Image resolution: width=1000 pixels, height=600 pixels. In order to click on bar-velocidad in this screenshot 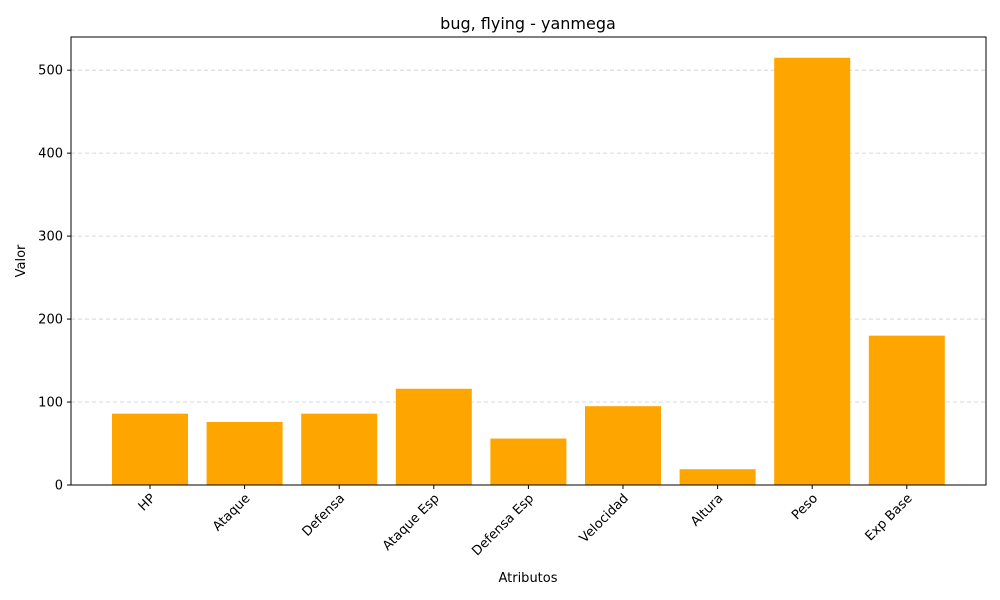, I will do `click(623, 445)`.